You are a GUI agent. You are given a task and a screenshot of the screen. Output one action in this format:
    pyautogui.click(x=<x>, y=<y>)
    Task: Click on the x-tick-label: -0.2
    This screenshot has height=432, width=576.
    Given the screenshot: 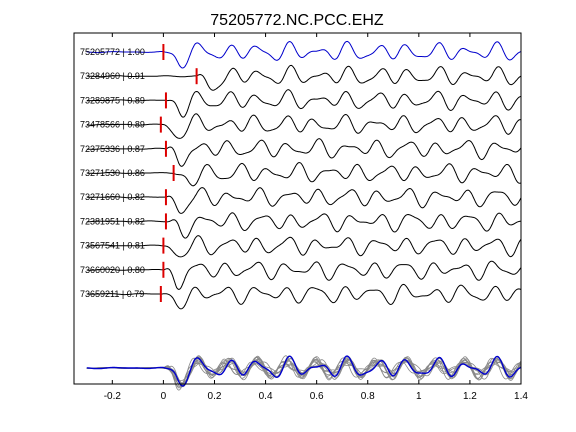 What is the action you would take?
    pyautogui.click(x=113, y=396)
    